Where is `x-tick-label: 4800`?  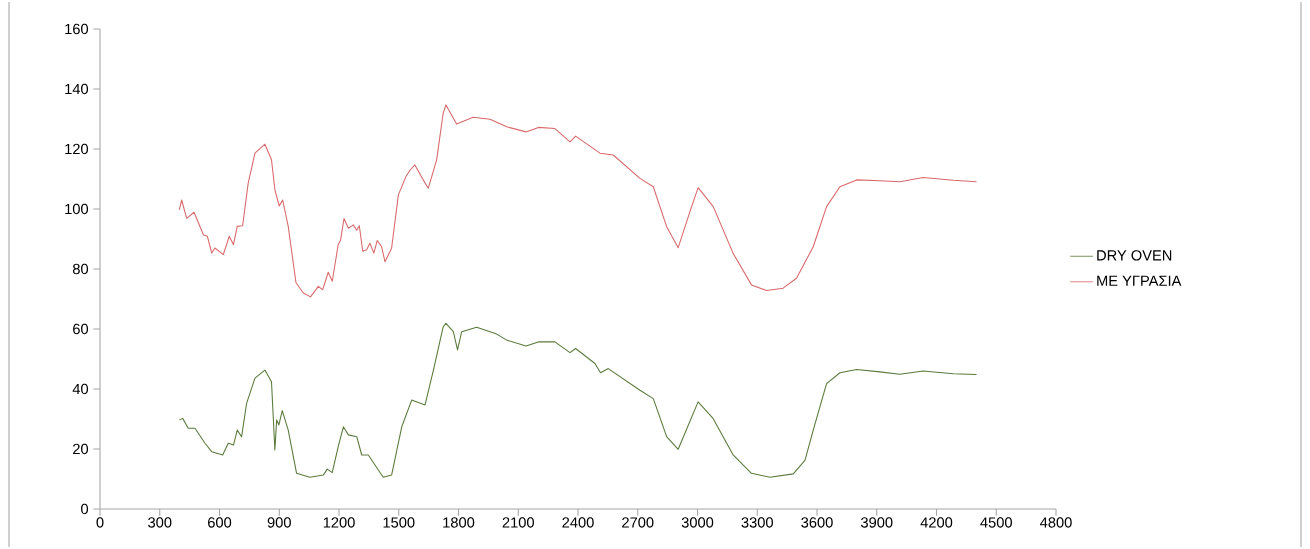
x-tick-label: 4800 is located at coordinates (1056, 522).